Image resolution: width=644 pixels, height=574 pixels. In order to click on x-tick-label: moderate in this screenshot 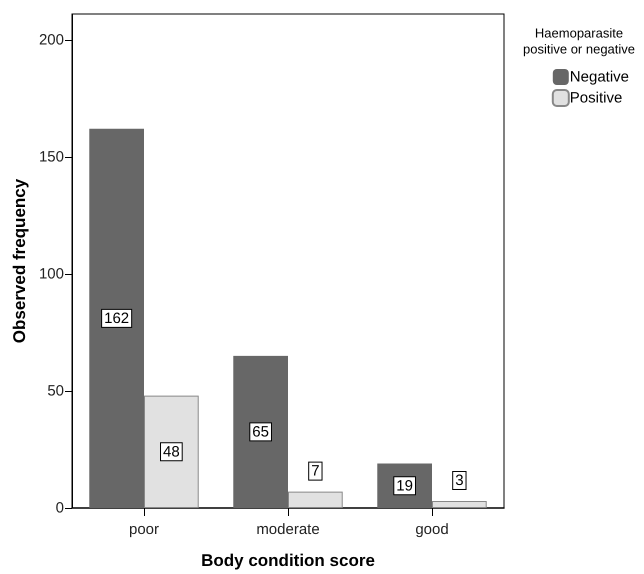, I will do `click(288, 529)`.